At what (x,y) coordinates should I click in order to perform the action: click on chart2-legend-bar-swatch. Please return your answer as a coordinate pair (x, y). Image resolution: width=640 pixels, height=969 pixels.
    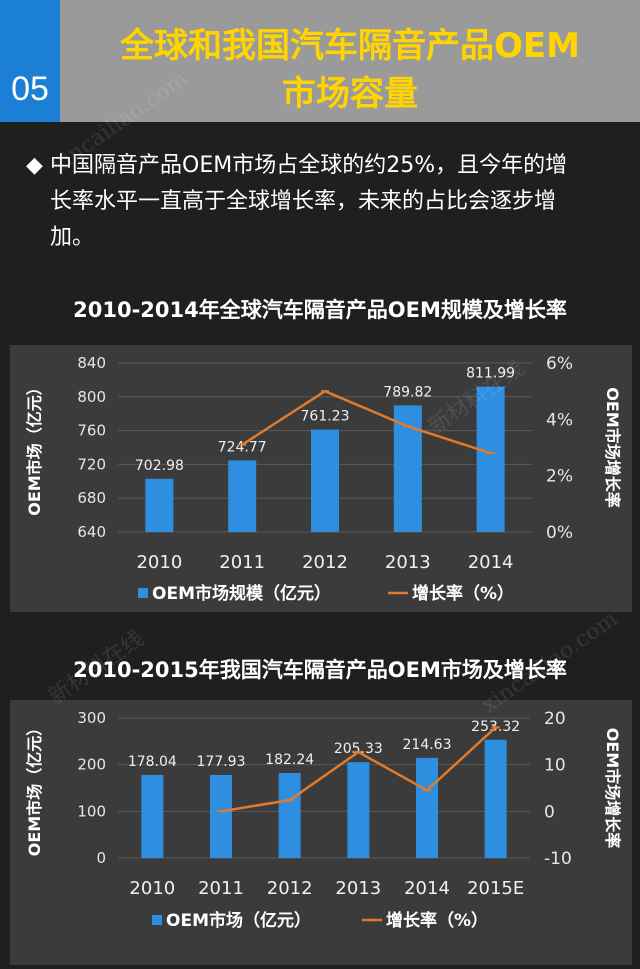
    Looking at the image, I should click on (157, 920).